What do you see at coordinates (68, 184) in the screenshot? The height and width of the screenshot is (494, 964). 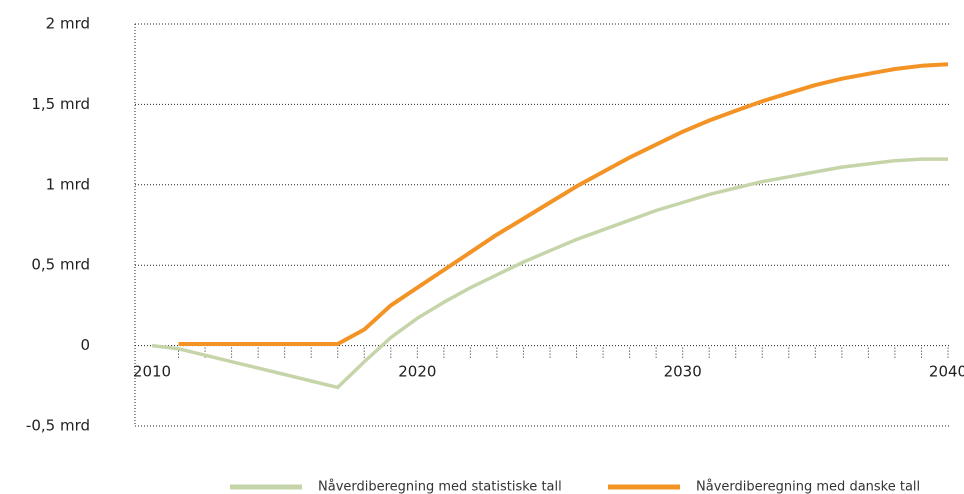 I see `y-tick-label: 1 mrd` at bounding box center [68, 184].